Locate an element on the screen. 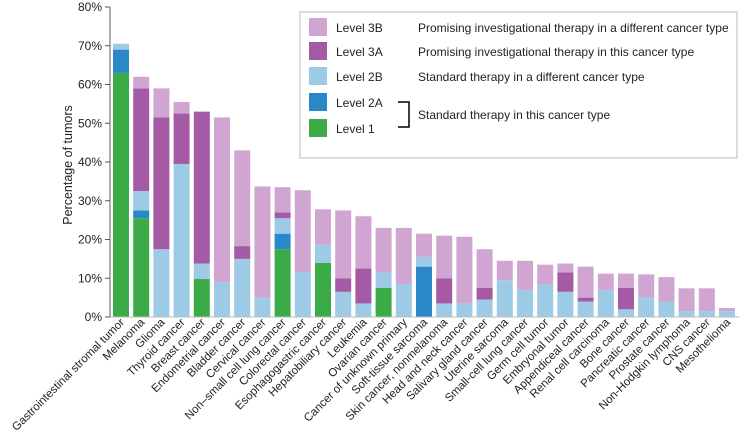 This screenshot has height=447, width=755. bar-level-3b-melanoma is located at coordinates (141, 82).